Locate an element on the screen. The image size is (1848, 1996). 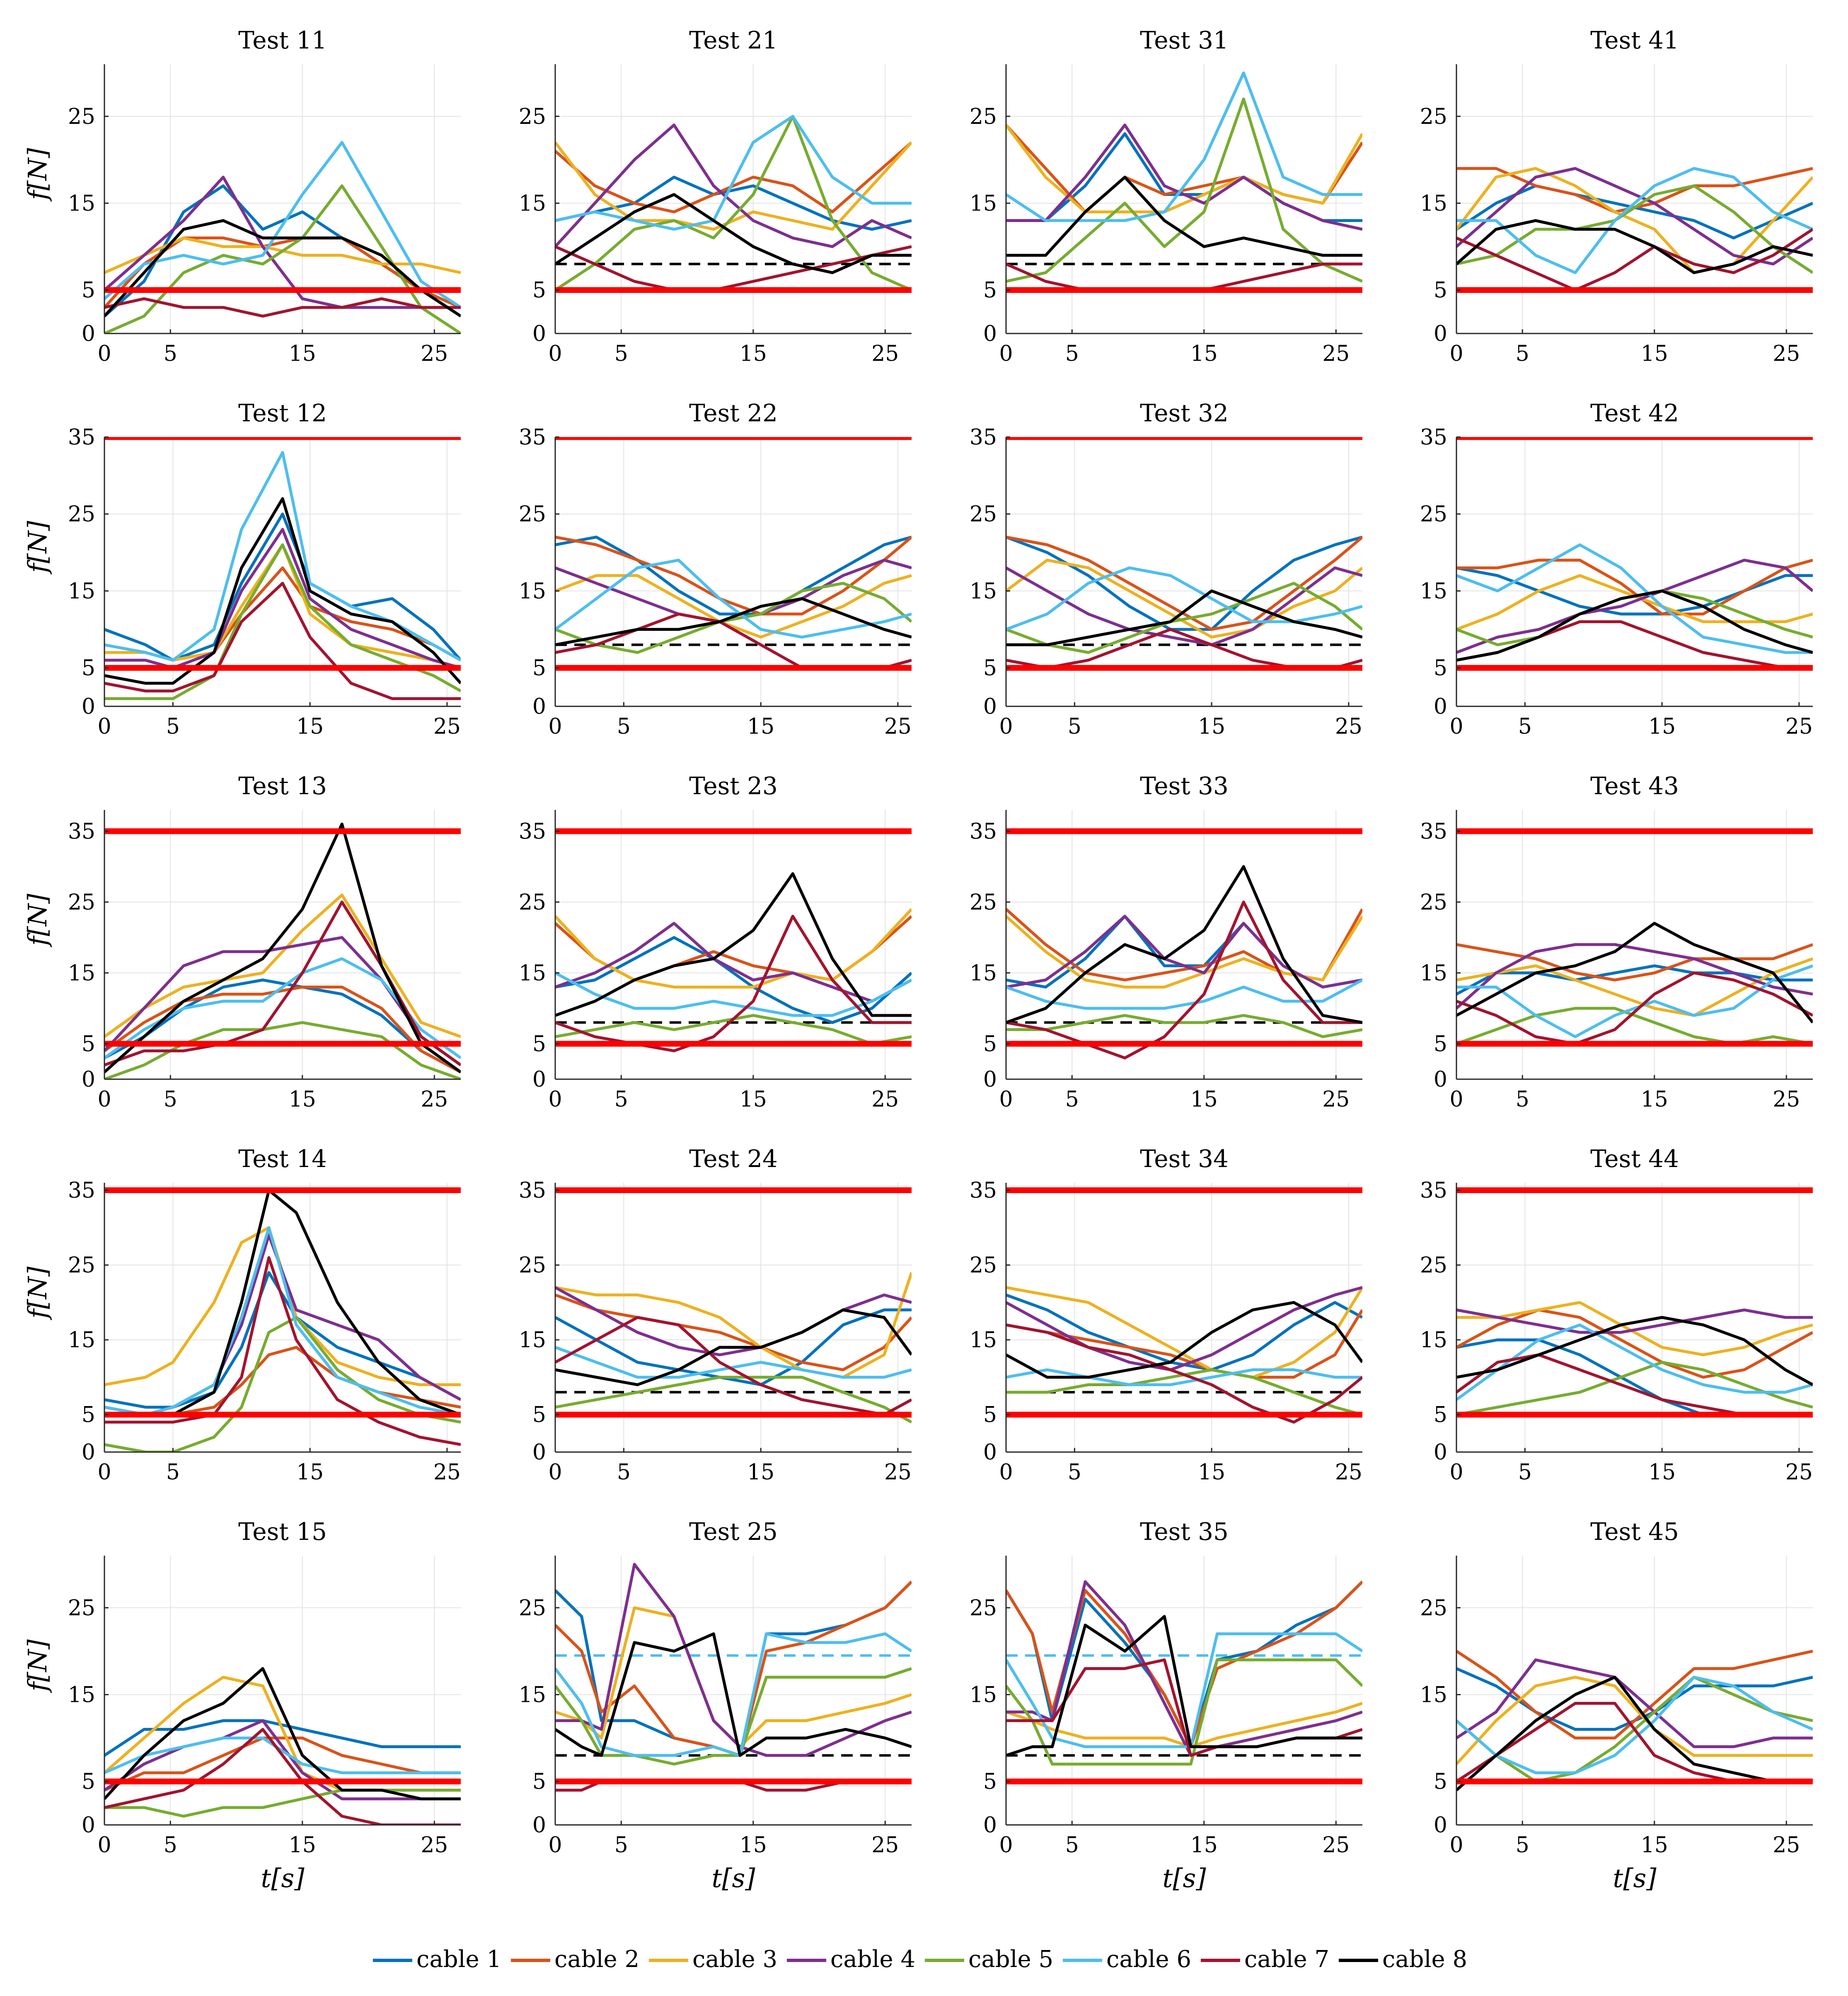
subplot-test-13: 0 5 15 25 0 5 15 25 35 Test 13 f[N] is located at coordinates (241, 942).